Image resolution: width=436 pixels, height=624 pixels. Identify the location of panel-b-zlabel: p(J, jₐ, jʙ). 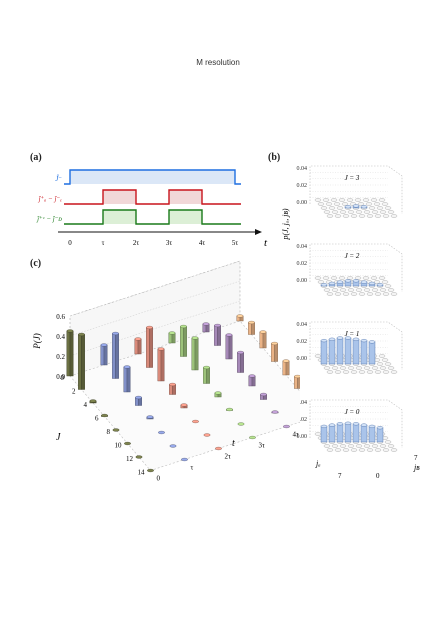
(285, 224).